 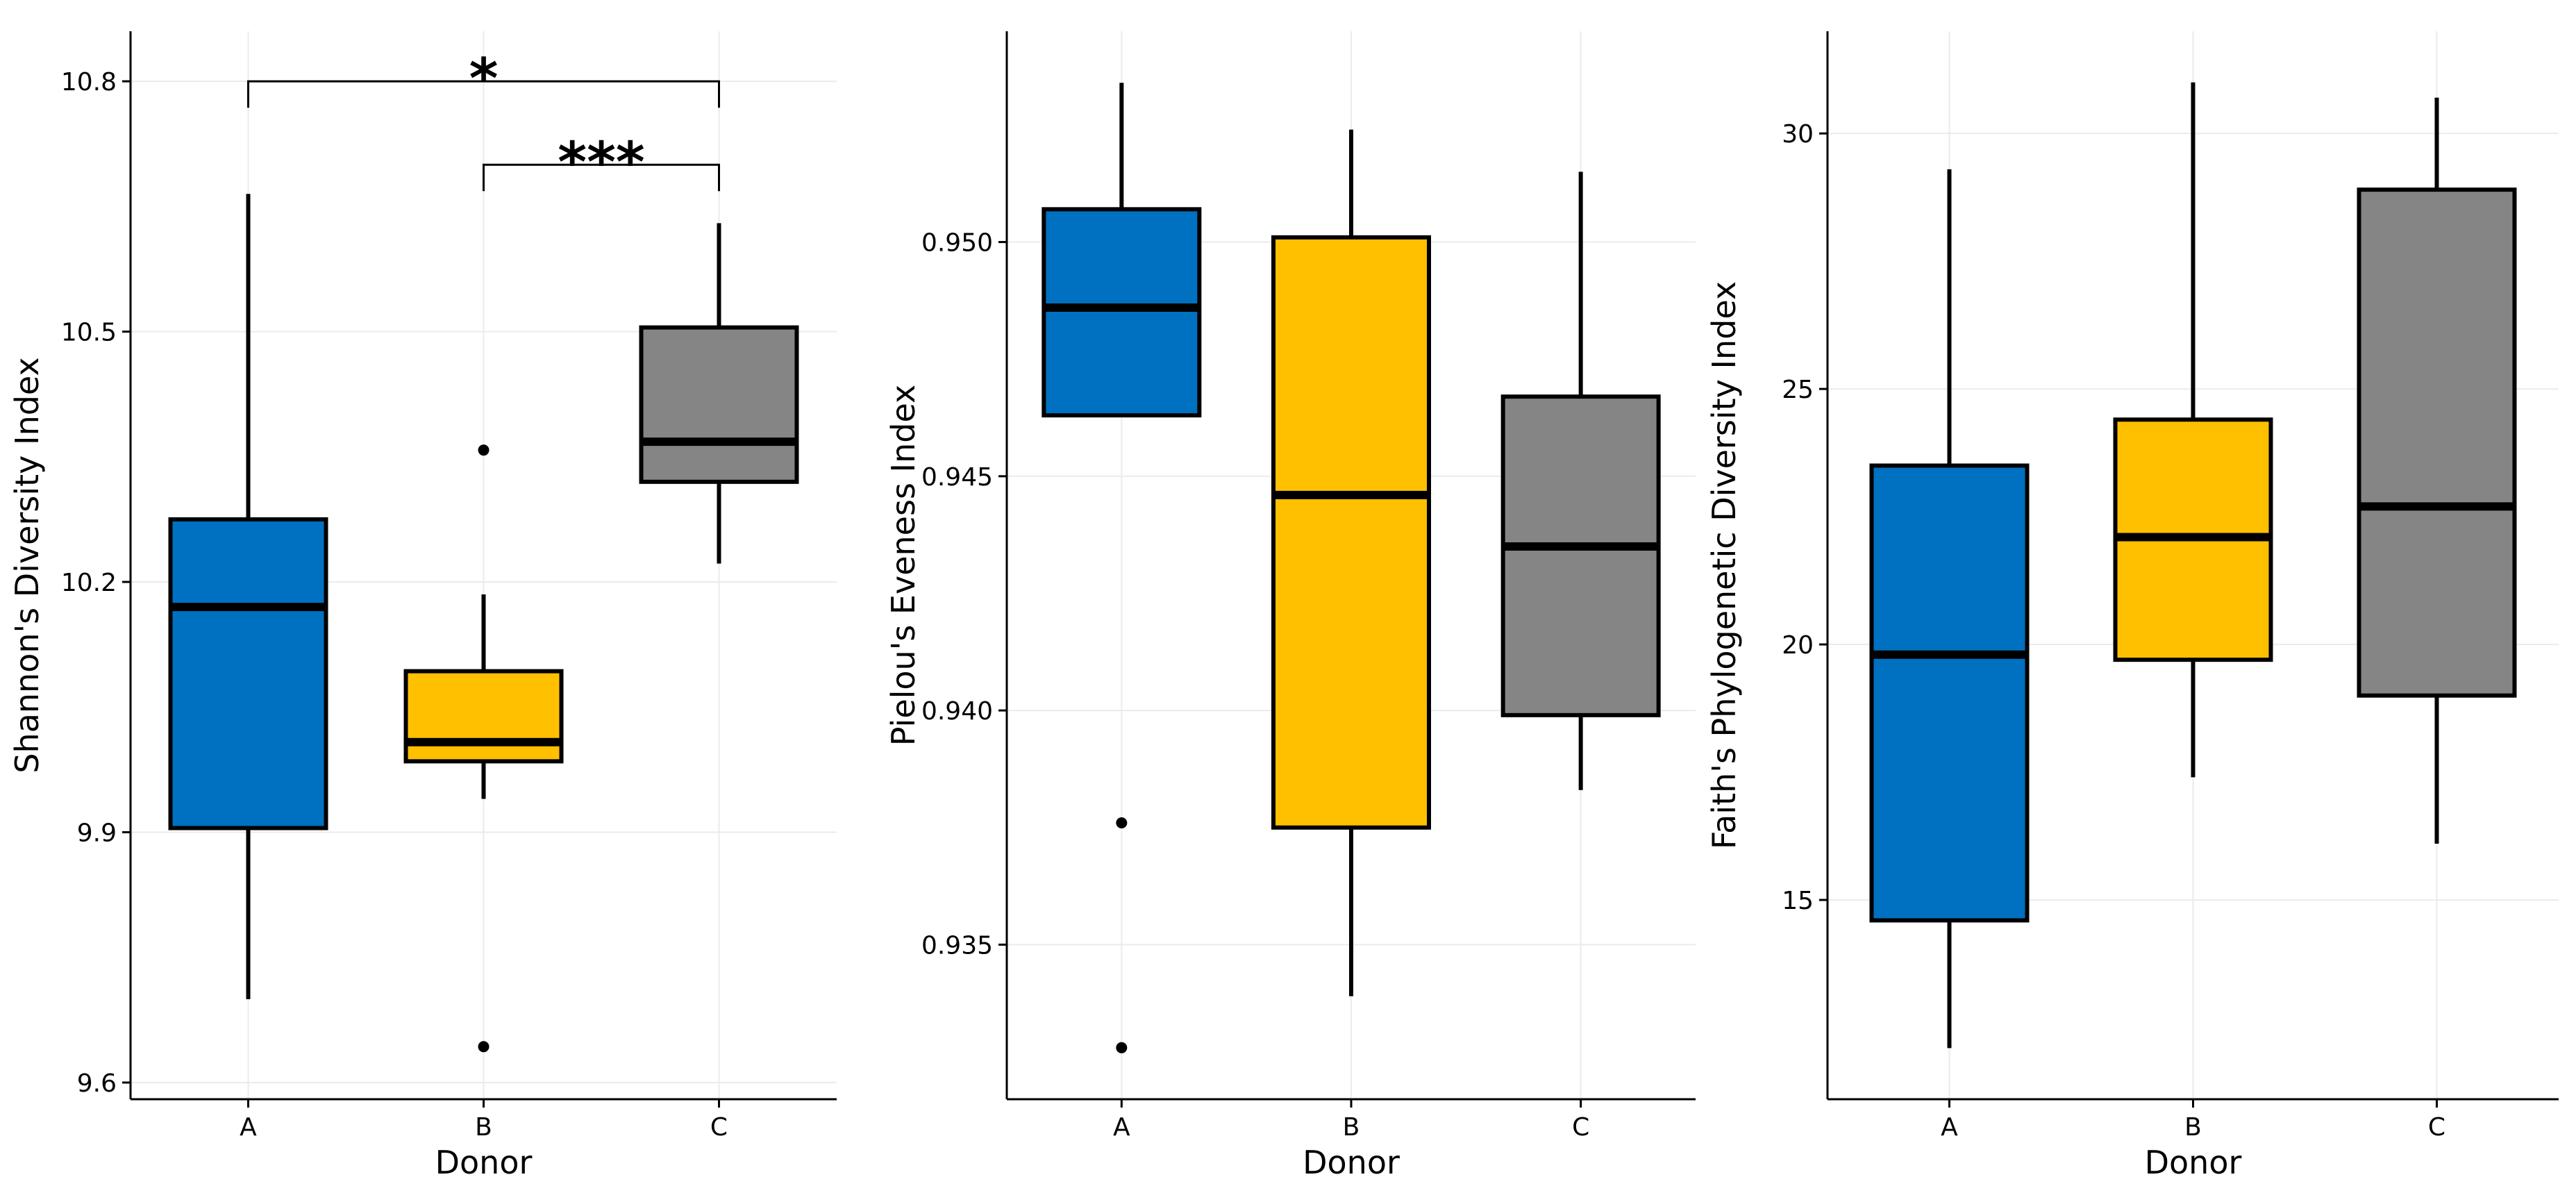 What do you see at coordinates (1798, 901) in the screenshot?
I see `y-tick-label: 15` at bounding box center [1798, 901].